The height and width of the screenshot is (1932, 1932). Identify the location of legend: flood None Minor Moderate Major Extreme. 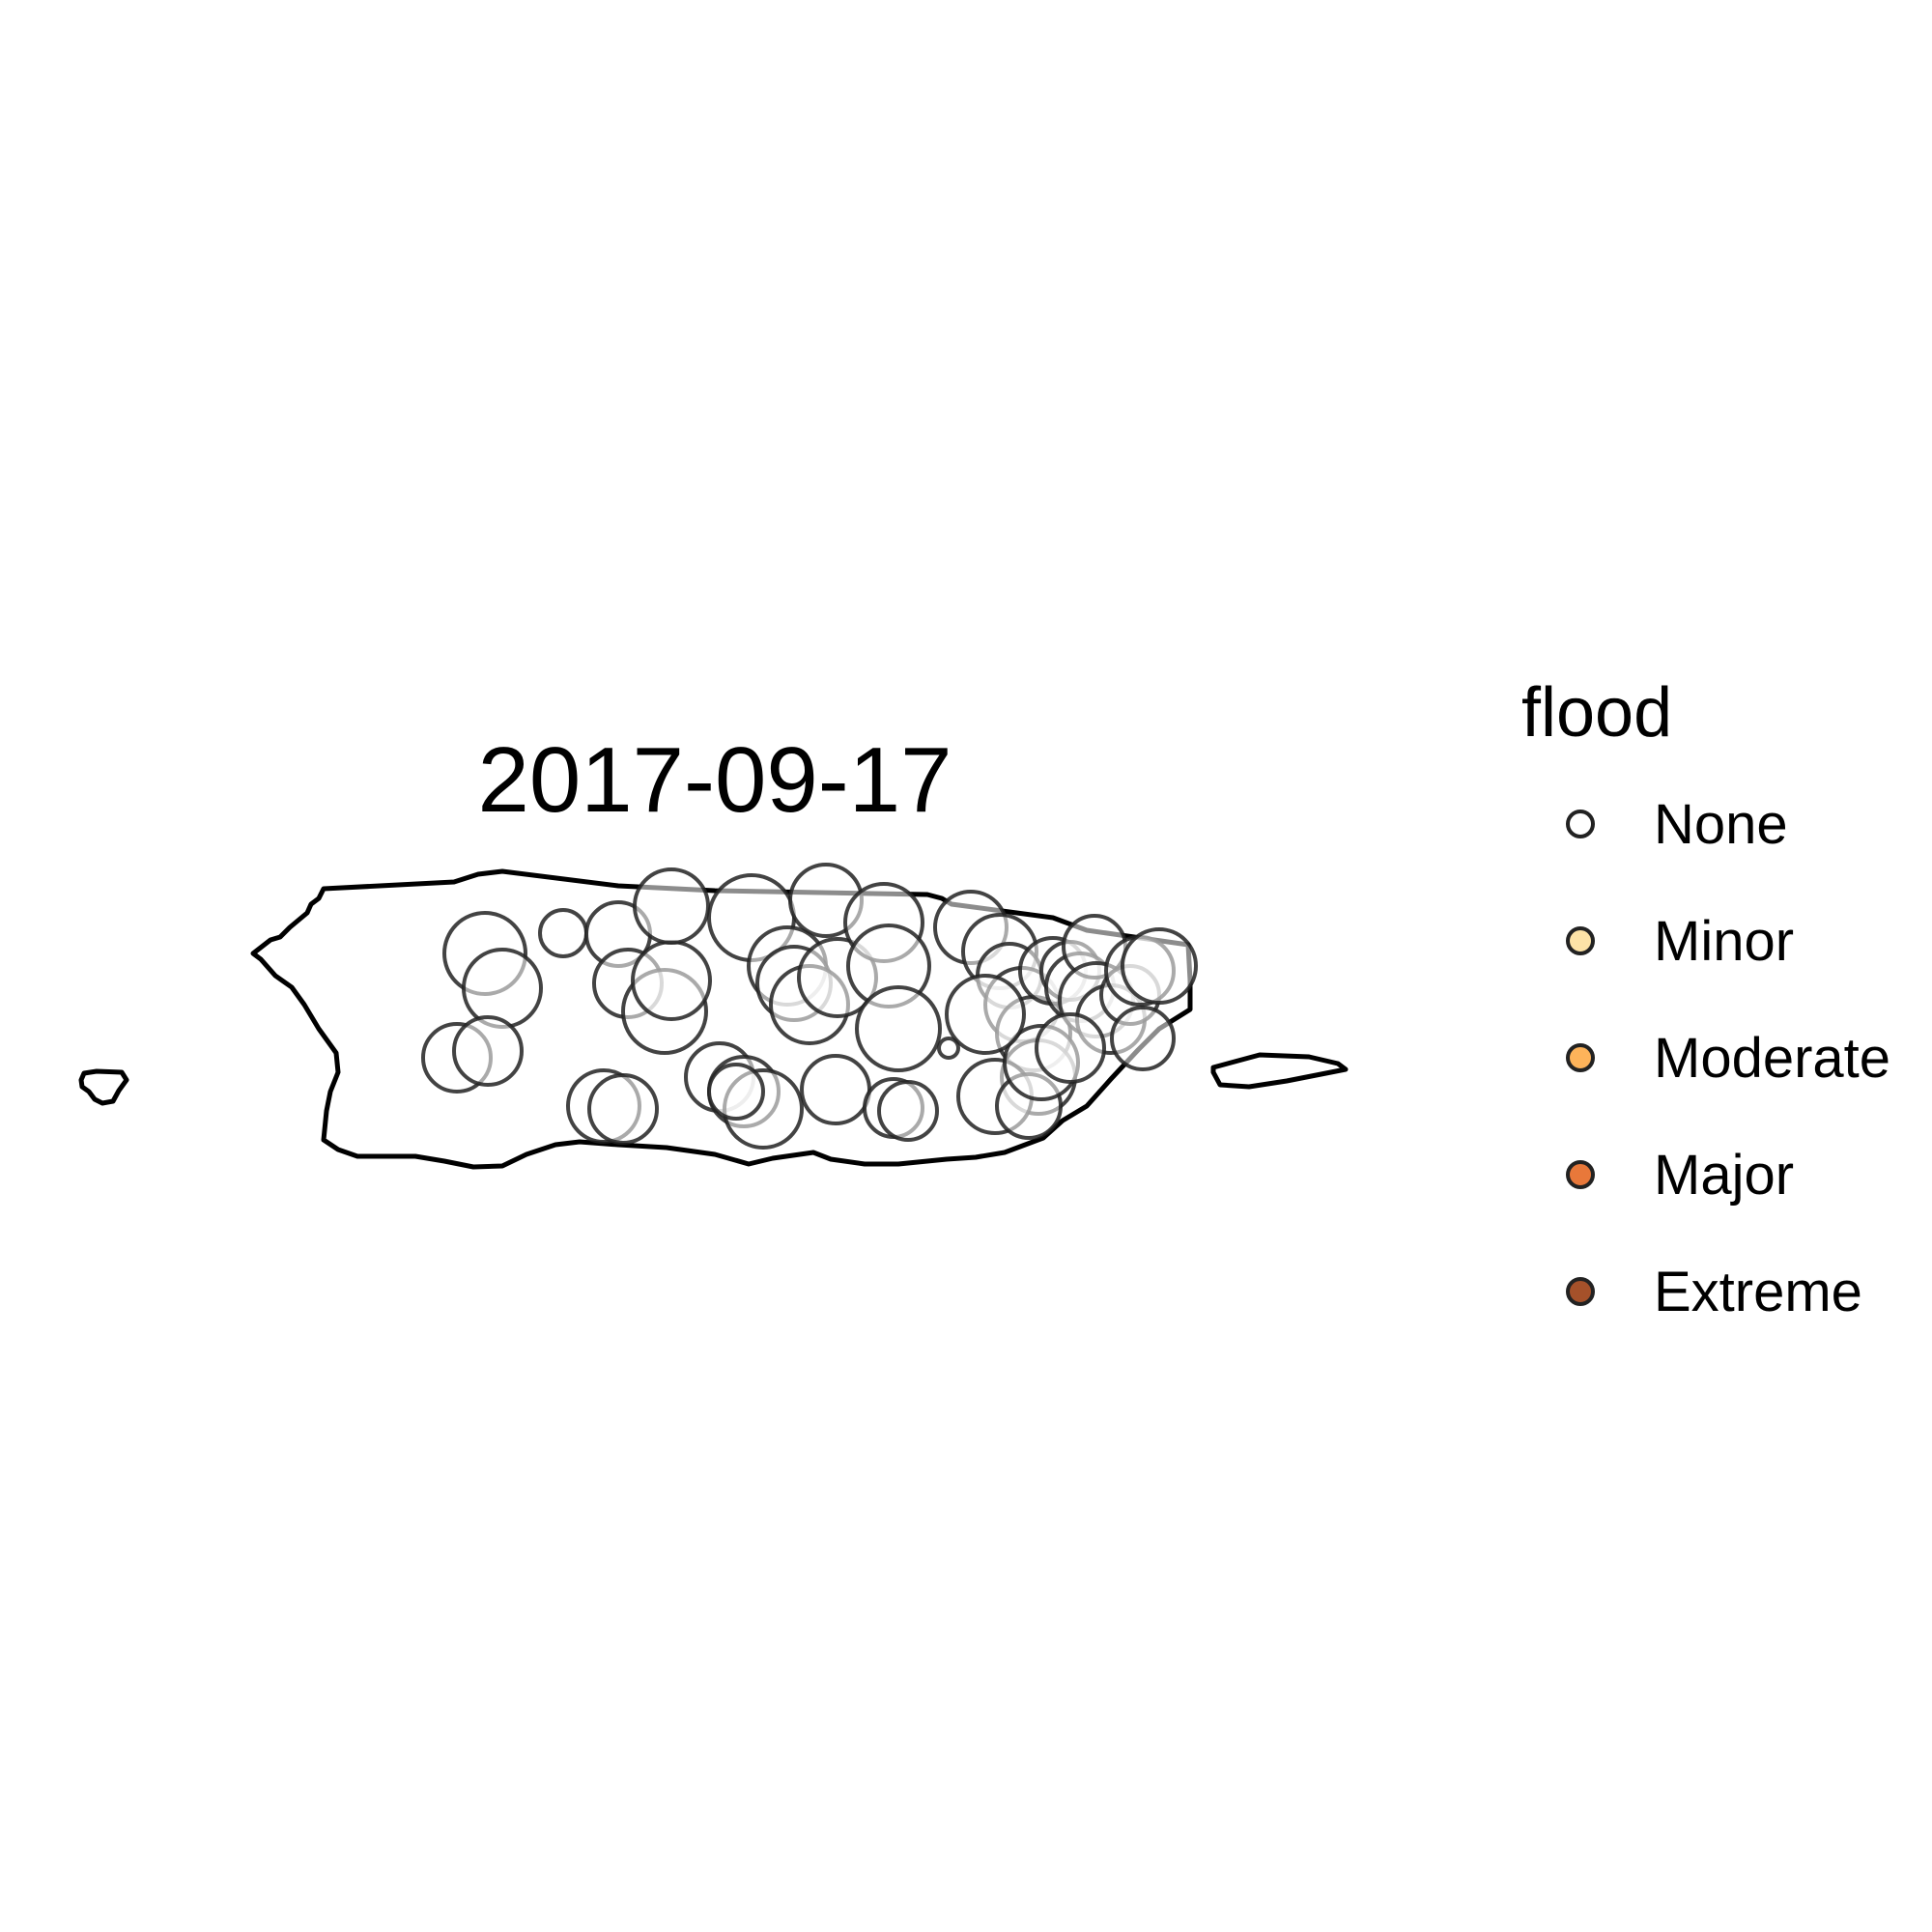
(1705, 998).